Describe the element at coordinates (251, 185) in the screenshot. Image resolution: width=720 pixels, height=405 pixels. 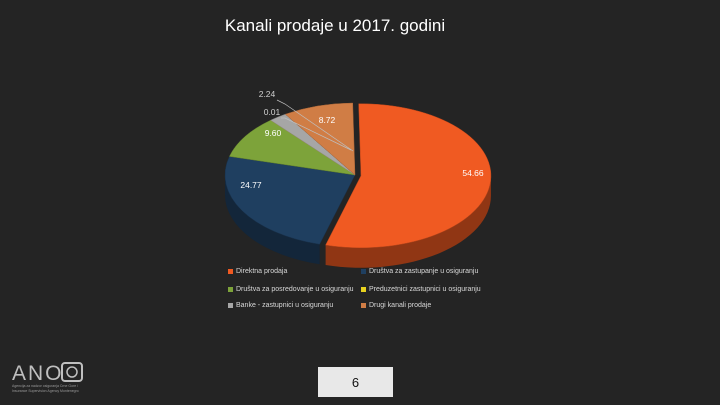
I see `data-label: 24.77` at that location.